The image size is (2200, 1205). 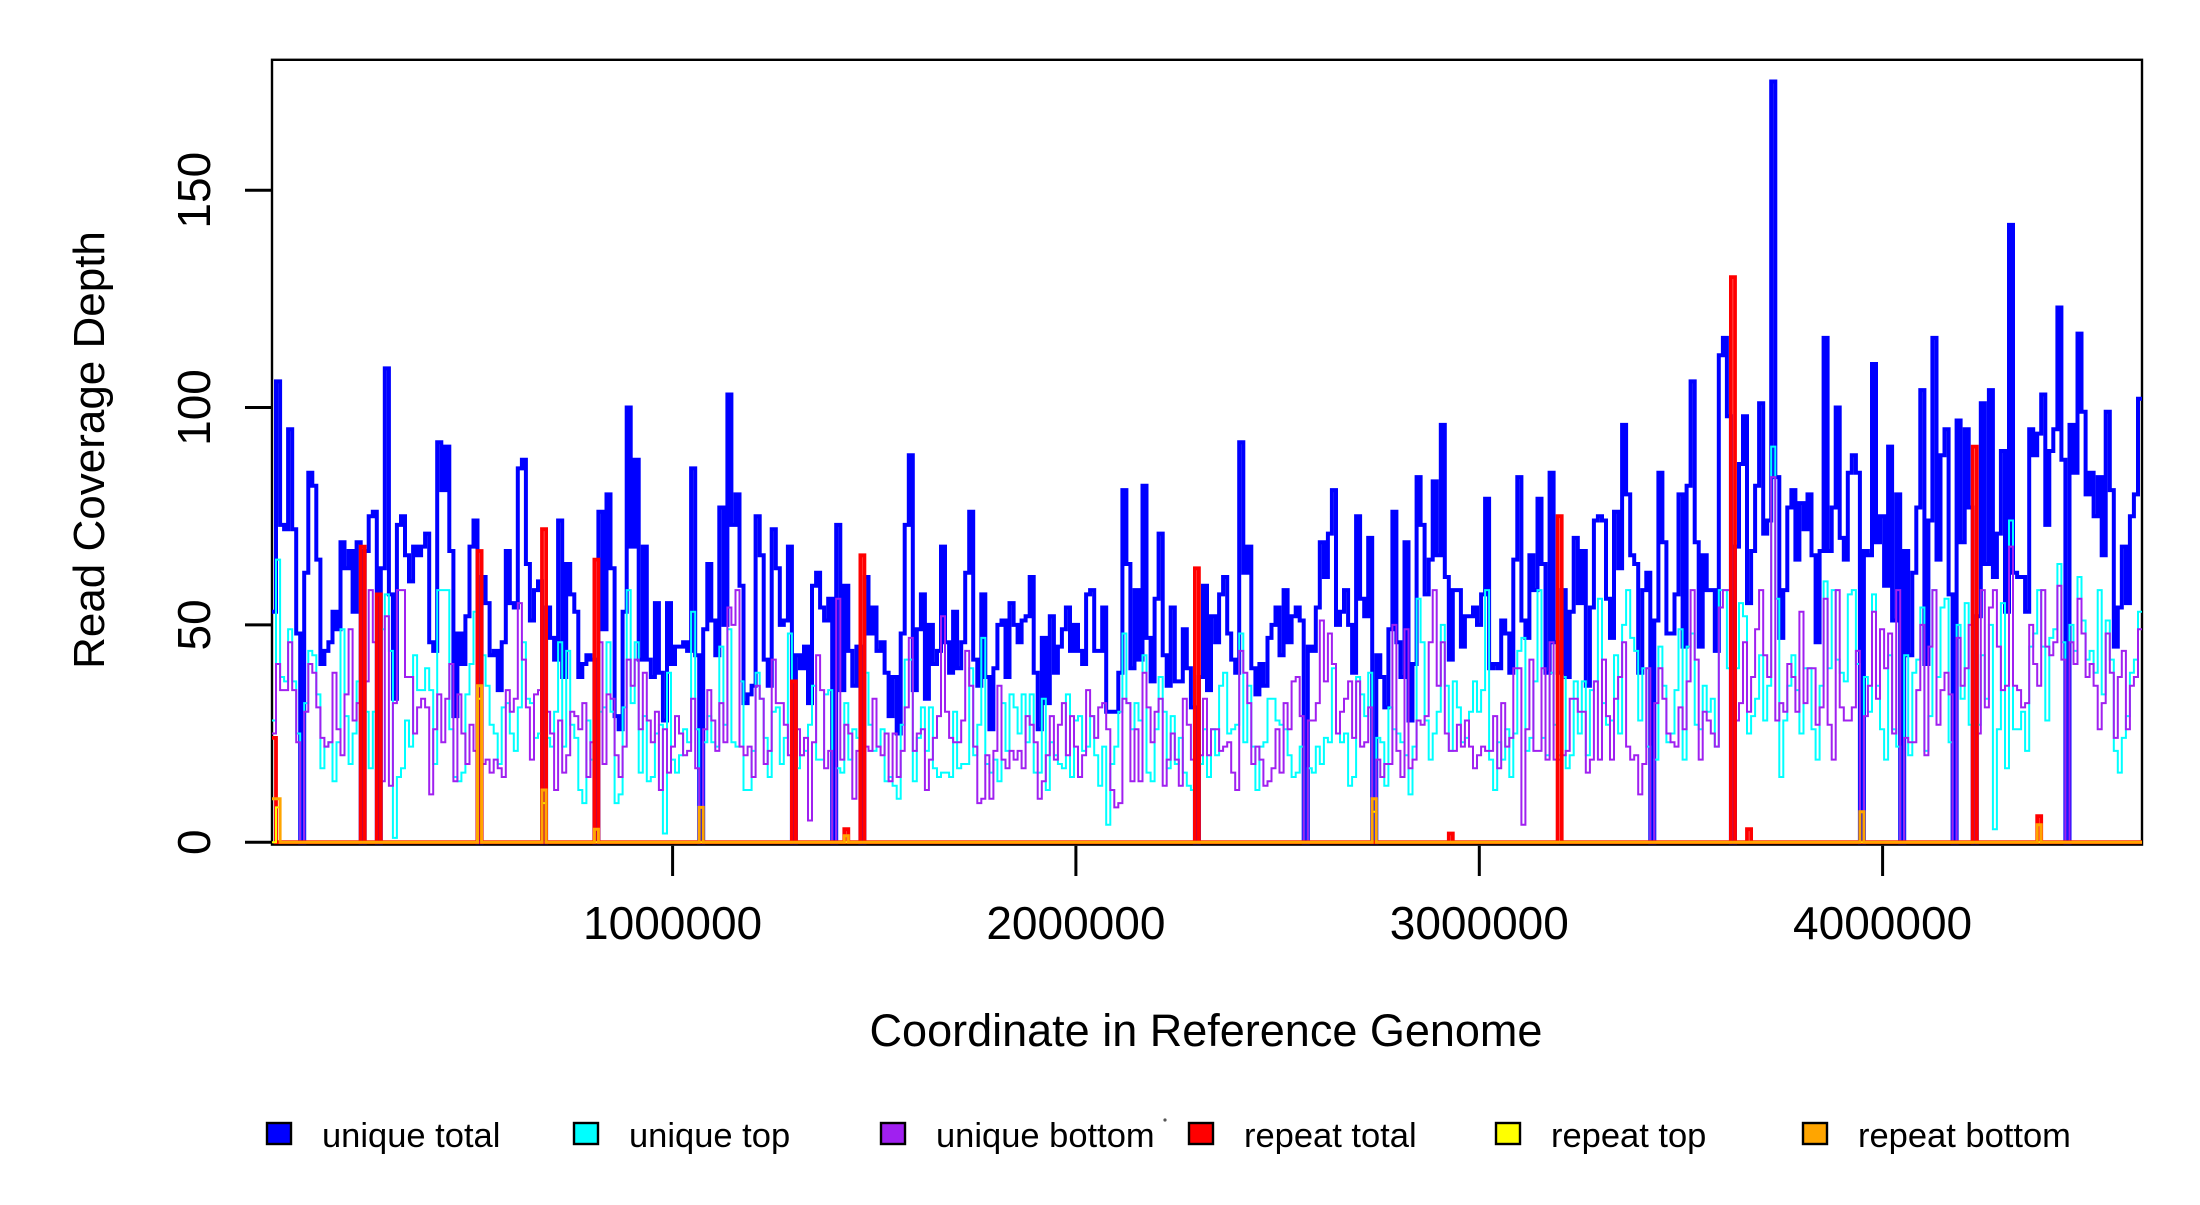 I want to click on svg-text: 0, so click(x=194, y=842).